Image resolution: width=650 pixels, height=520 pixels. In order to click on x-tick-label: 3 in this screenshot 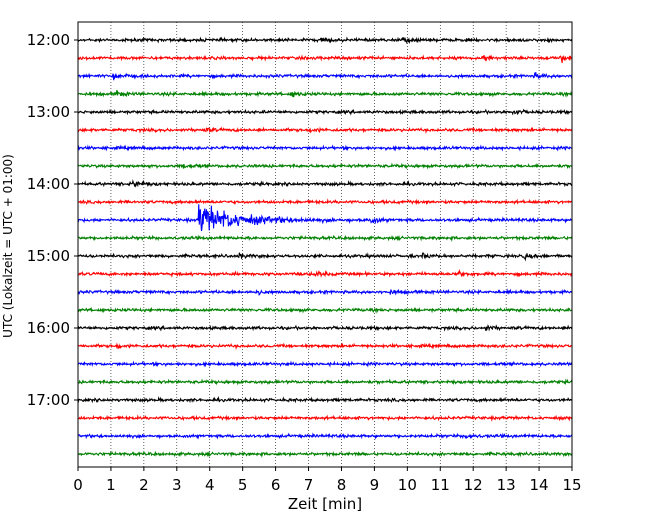, I will do `click(177, 485)`.